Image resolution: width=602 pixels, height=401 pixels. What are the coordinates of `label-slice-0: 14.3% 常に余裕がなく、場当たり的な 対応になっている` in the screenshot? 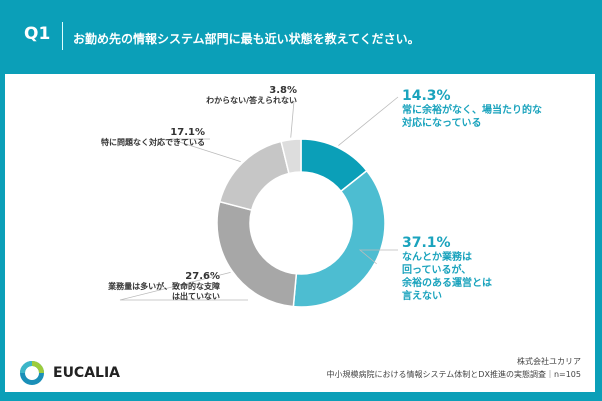 It's located at (472, 109).